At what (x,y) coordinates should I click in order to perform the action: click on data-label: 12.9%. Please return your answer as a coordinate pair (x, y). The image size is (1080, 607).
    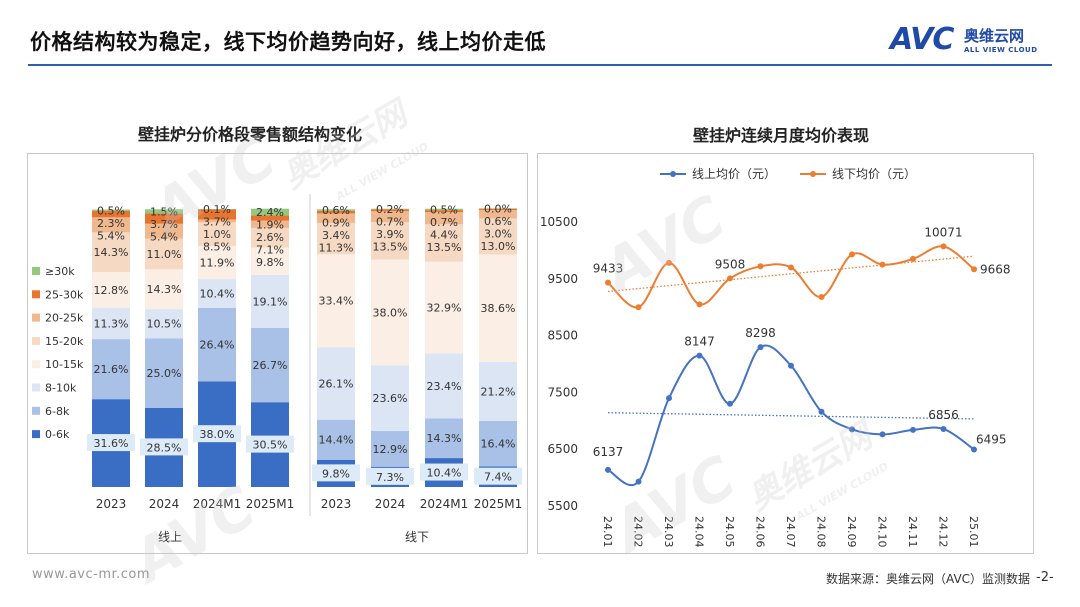
    Looking at the image, I should click on (390, 449).